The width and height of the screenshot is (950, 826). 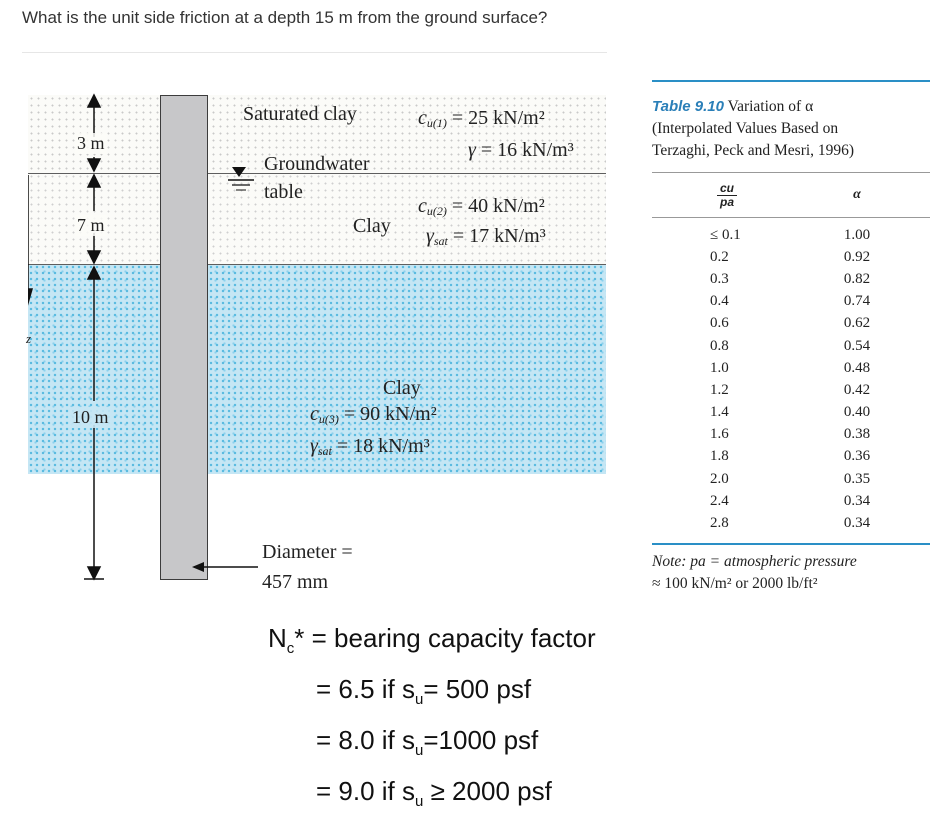 What do you see at coordinates (317, 164) in the screenshot?
I see `groundwater-label: Groundwater` at bounding box center [317, 164].